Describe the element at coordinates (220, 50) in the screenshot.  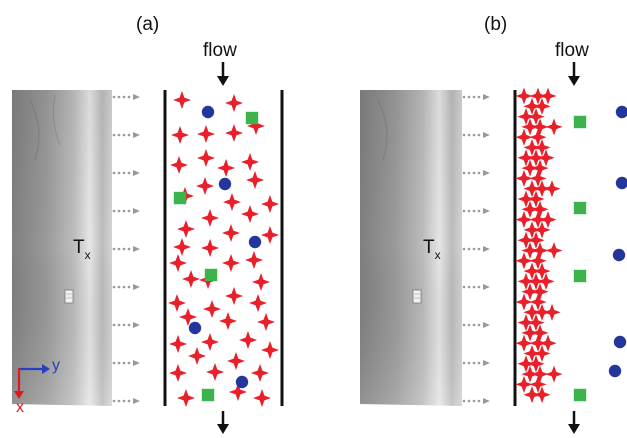
I see `panel-a-flow-label: flow` at that location.